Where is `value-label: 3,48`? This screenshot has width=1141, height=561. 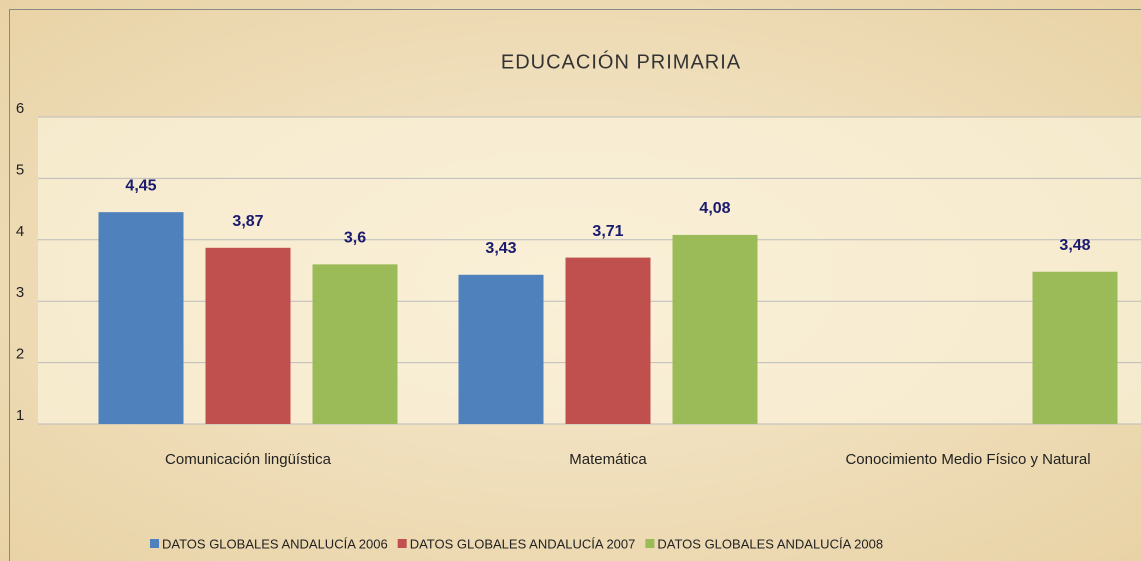
value-label: 3,48 is located at coordinates (1074, 245).